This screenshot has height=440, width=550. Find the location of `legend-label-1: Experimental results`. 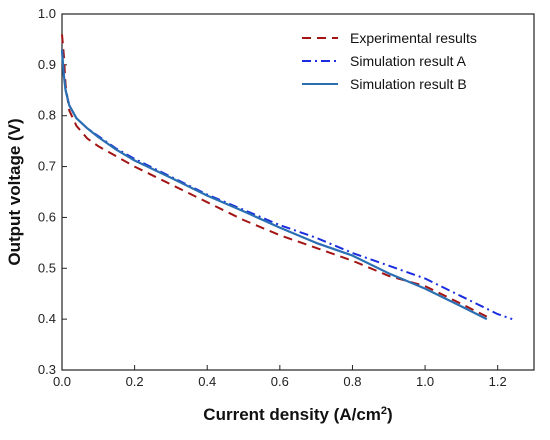

legend-label-1: Experimental results is located at coordinates (413, 38).